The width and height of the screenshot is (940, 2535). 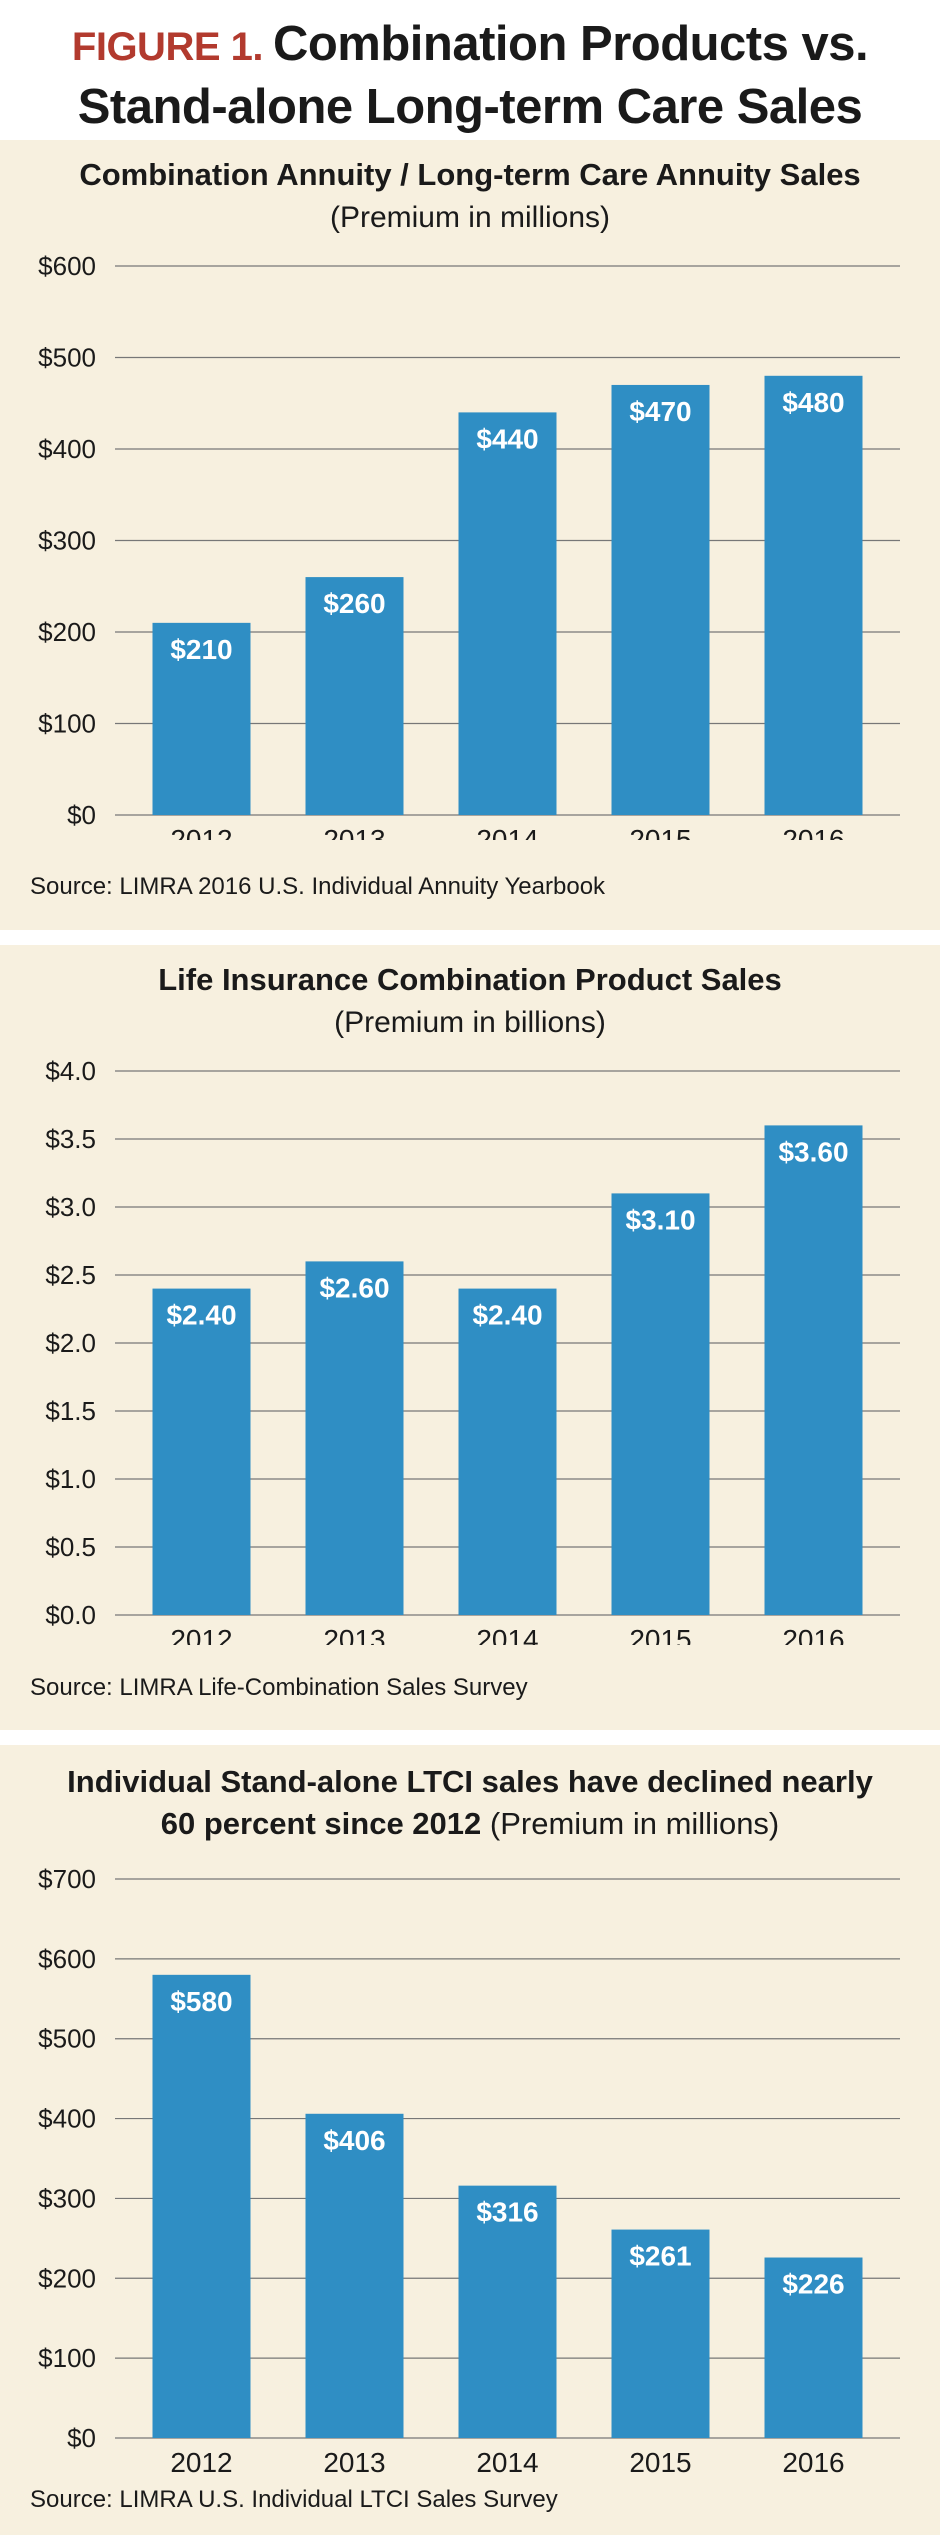 What do you see at coordinates (70, 1071) in the screenshot?
I see `y-tick-label: $4.0` at bounding box center [70, 1071].